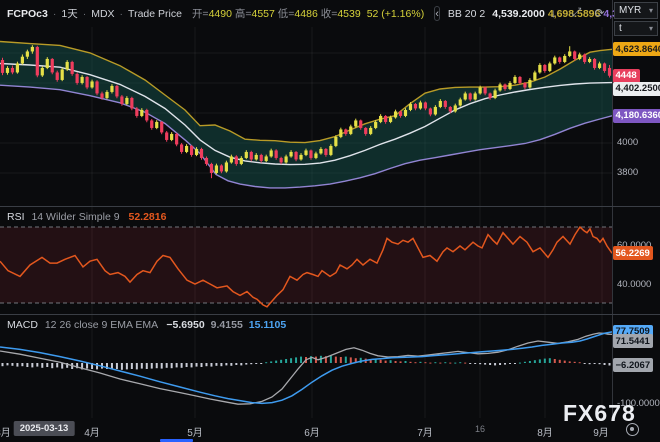 The height and width of the screenshot is (442, 660). Describe the element at coordinates (553, 12) in the screenshot. I see `download-icon: ↓` at that location.